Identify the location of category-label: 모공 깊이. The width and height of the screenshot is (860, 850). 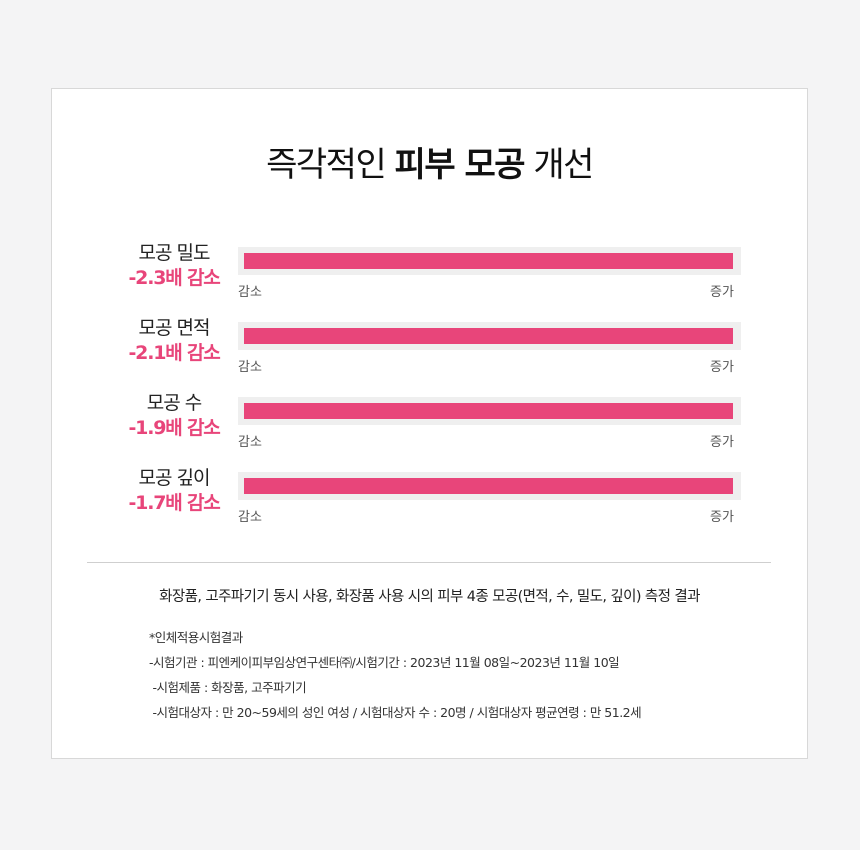
(174, 478).